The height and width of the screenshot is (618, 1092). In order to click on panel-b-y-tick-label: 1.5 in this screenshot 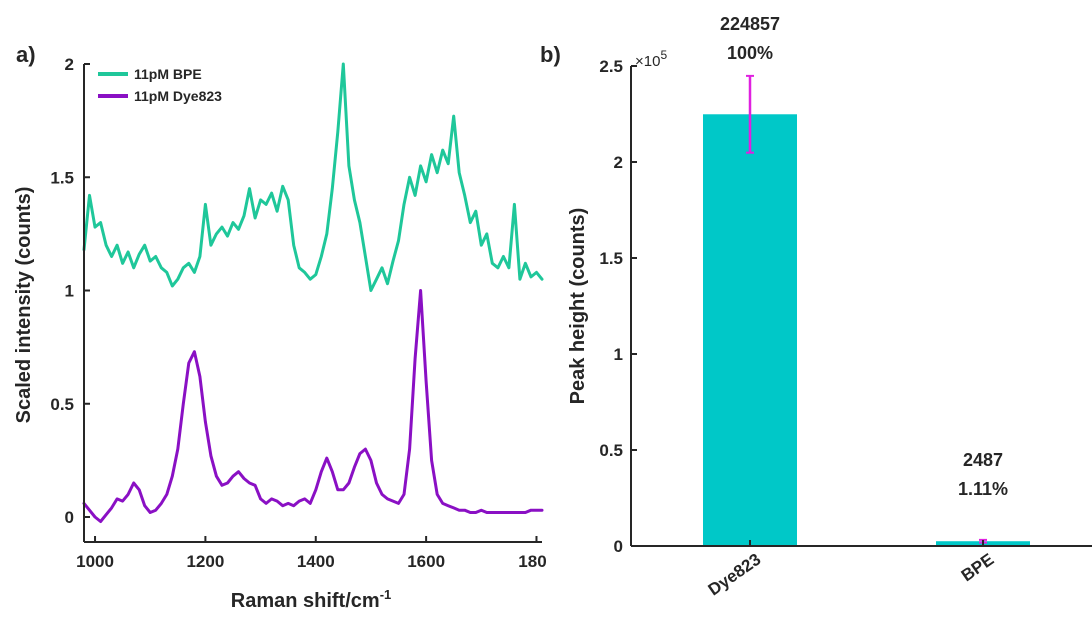, I will do `click(611, 258)`.